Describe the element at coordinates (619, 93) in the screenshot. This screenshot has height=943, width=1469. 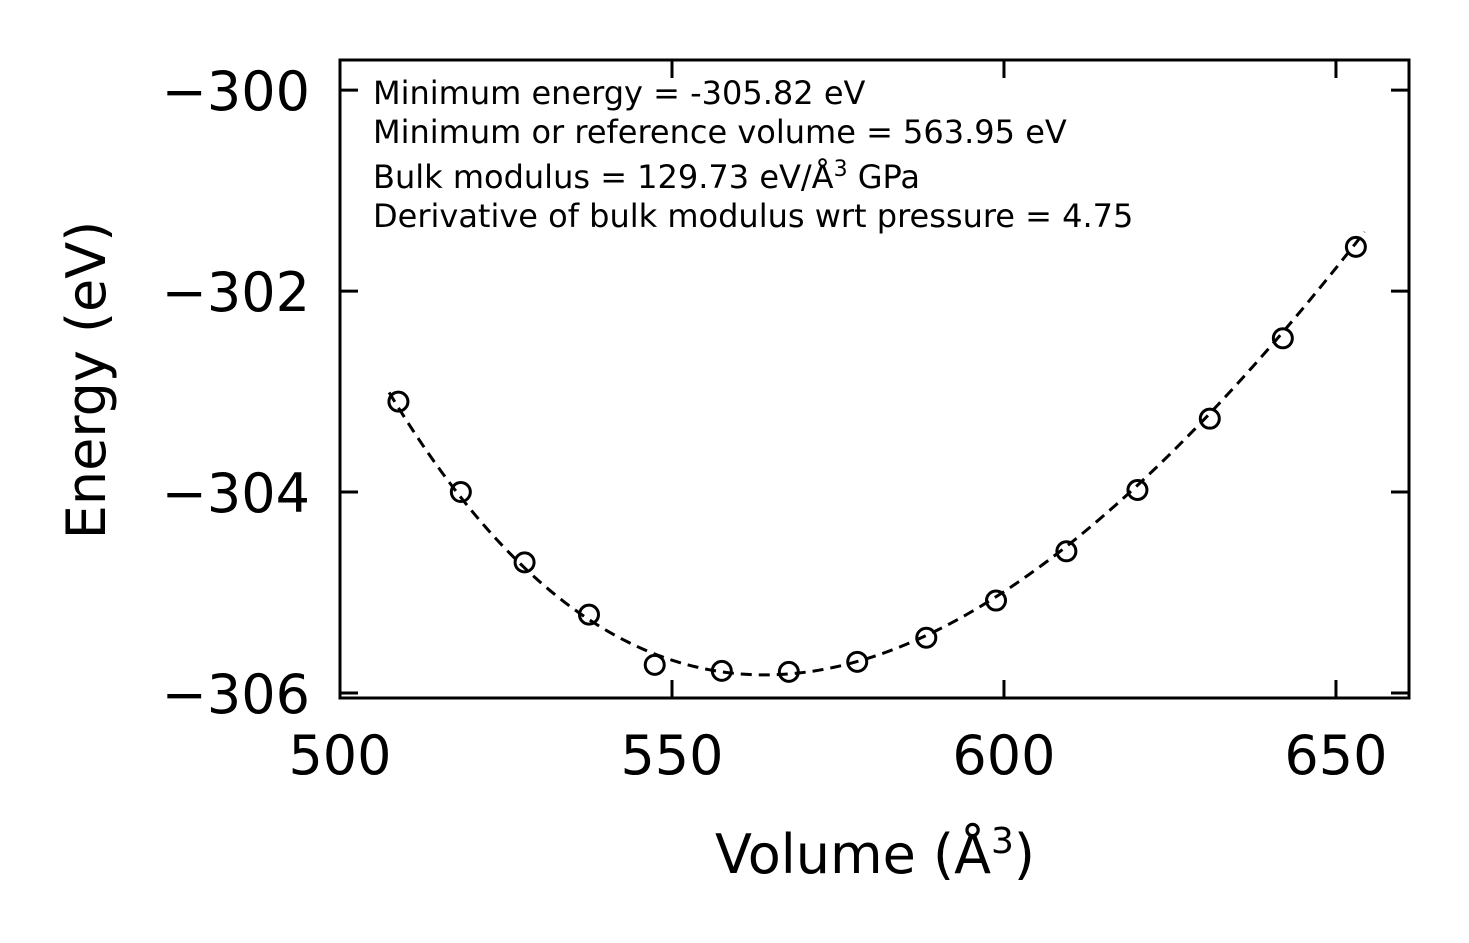
I see `annotation-min-energy: Minimum energy = -305.82 eV` at that location.